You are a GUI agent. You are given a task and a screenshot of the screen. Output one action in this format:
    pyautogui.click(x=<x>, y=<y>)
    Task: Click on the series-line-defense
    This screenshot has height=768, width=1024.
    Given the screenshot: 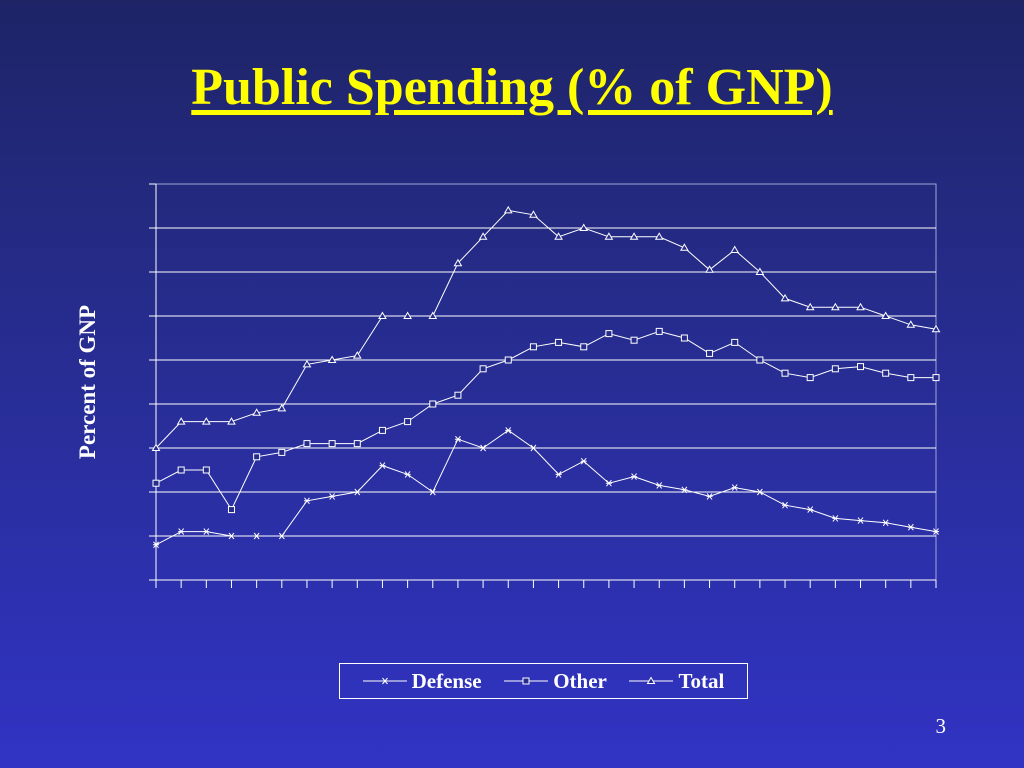 What is the action you would take?
    pyautogui.click(x=546, y=487)
    